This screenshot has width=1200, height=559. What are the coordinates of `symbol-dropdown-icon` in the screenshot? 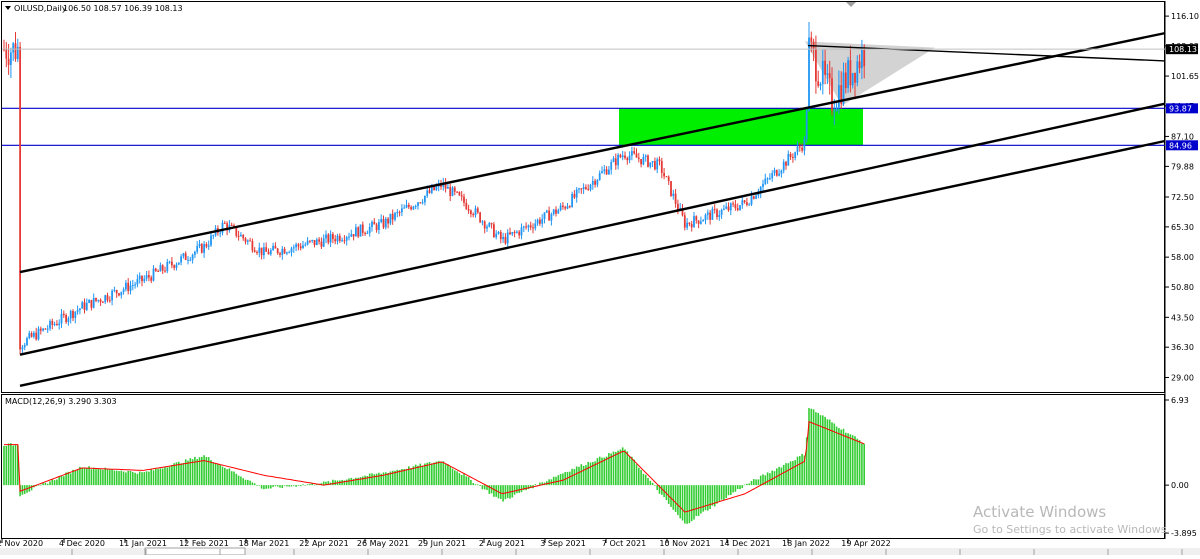 It's located at (8, 8).